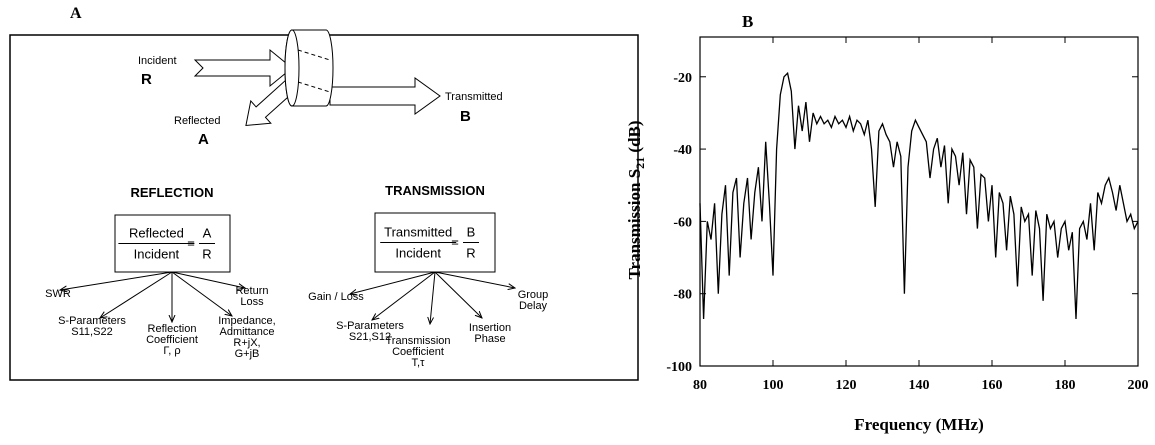  What do you see at coordinates (171, 351) in the screenshot?
I see `leaf-line: Γ, ρ` at bounding box center [171, 351].